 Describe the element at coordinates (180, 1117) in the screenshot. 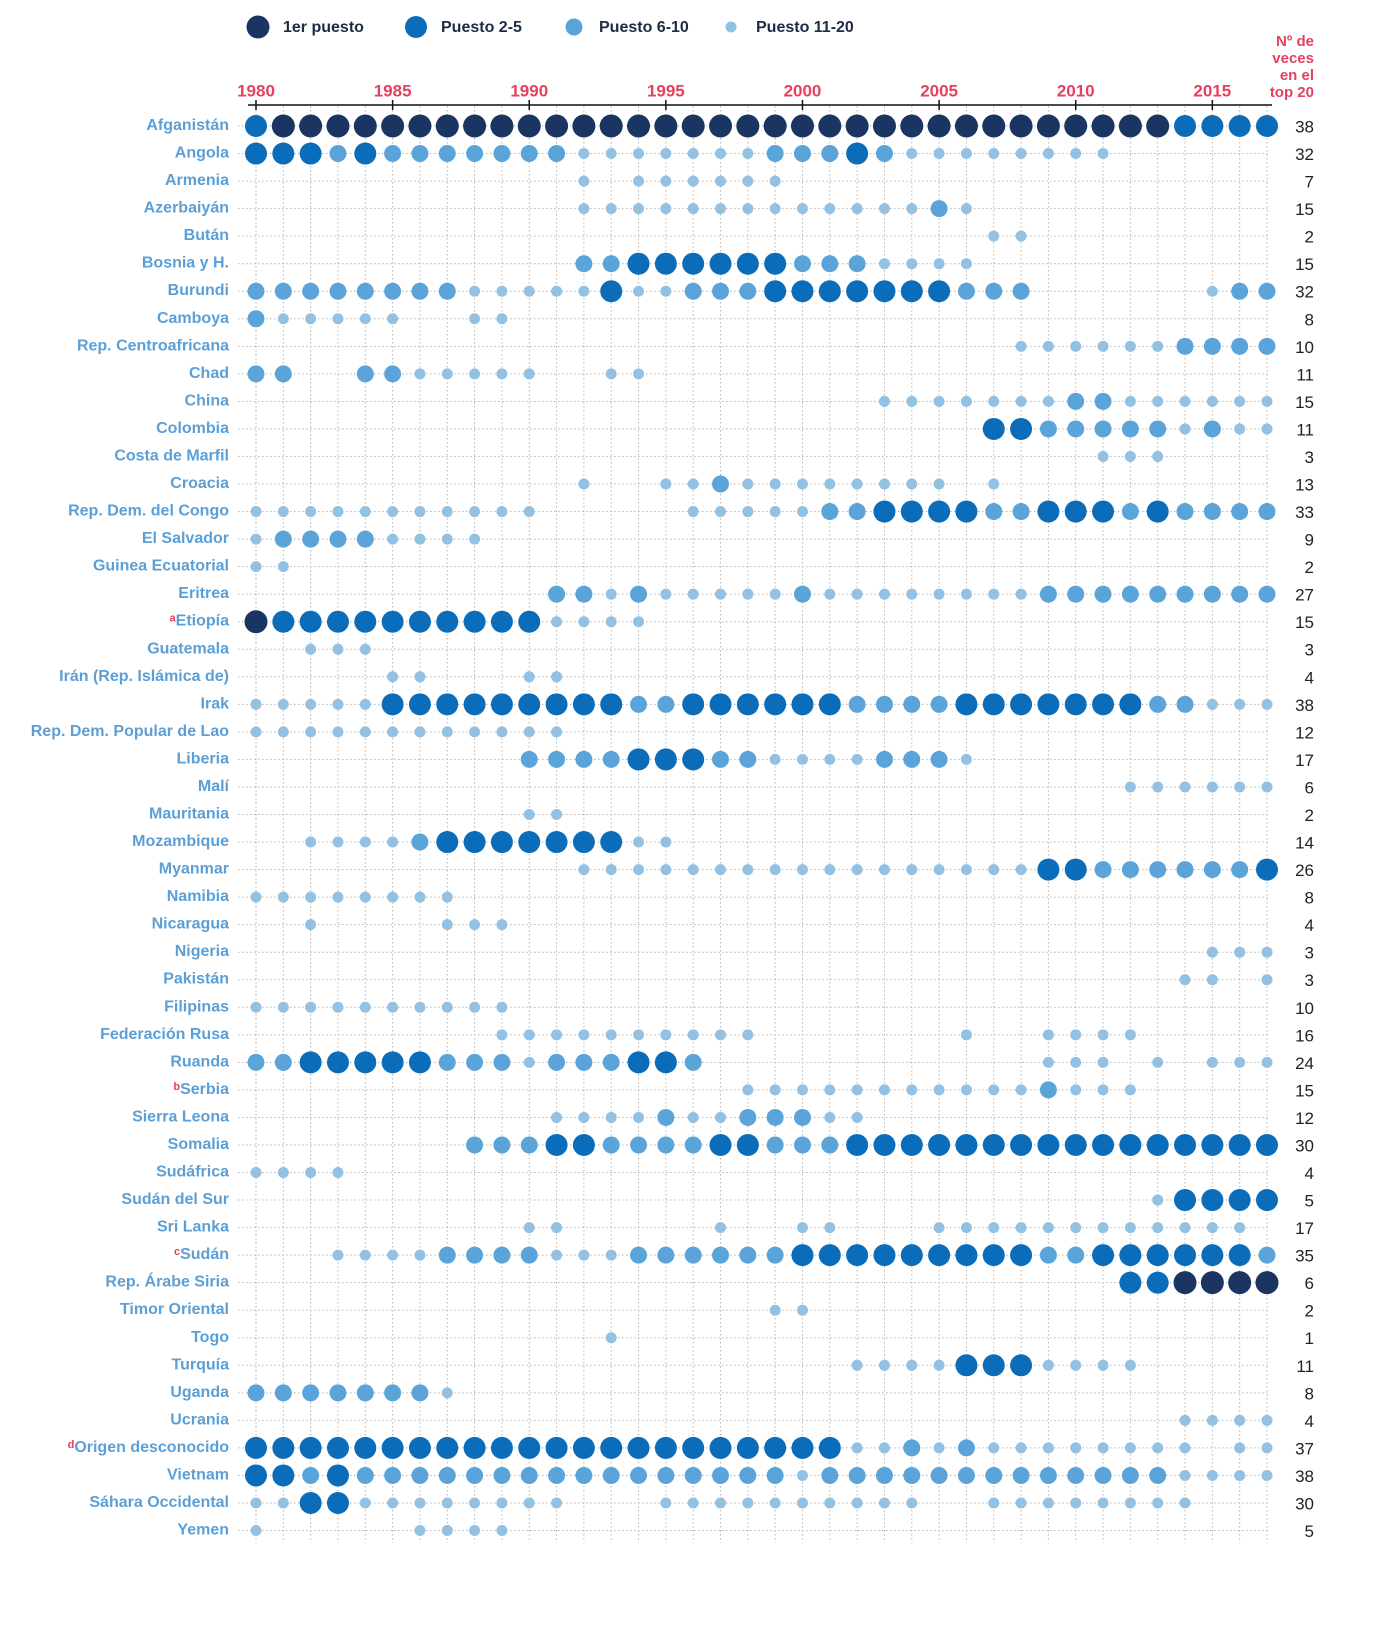

I see `row-name: Sierra Leona` at that location.